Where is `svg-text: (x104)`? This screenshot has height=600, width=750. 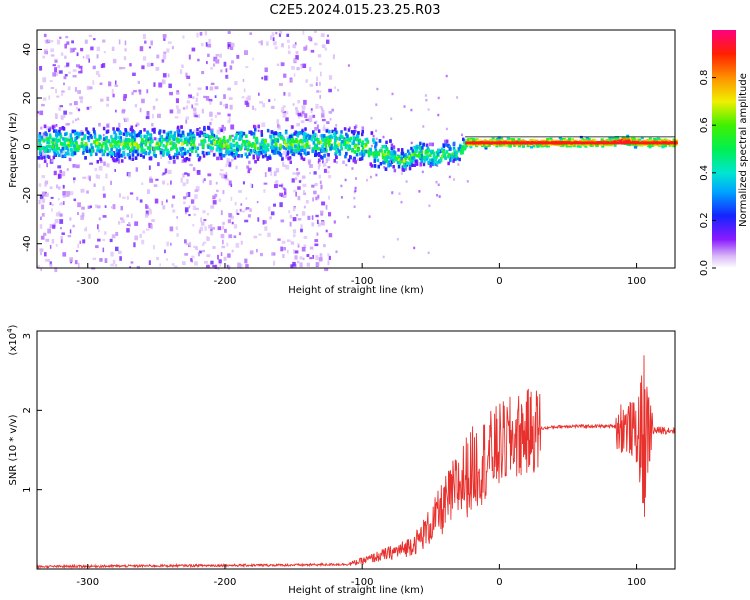
svg-text: (x104) is located at coordinates (12, 339).